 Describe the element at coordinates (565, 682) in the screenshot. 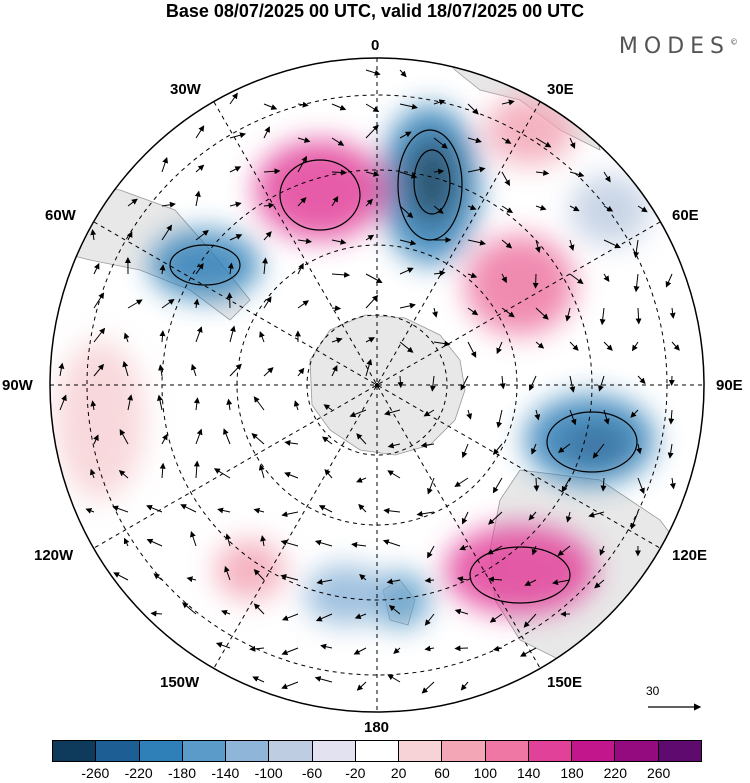

I see `lon-label-150e: 150E` at that location.